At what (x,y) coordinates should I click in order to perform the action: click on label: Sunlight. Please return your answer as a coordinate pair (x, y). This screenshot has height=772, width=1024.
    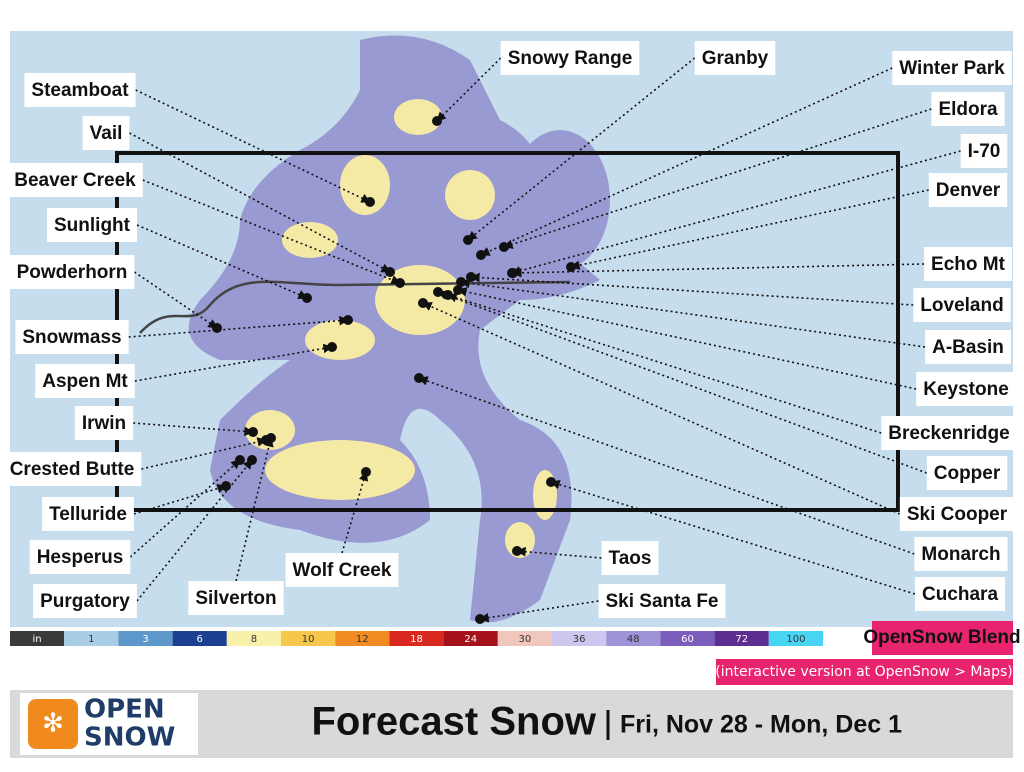
    Looking at the image, I should click on (92, 225).